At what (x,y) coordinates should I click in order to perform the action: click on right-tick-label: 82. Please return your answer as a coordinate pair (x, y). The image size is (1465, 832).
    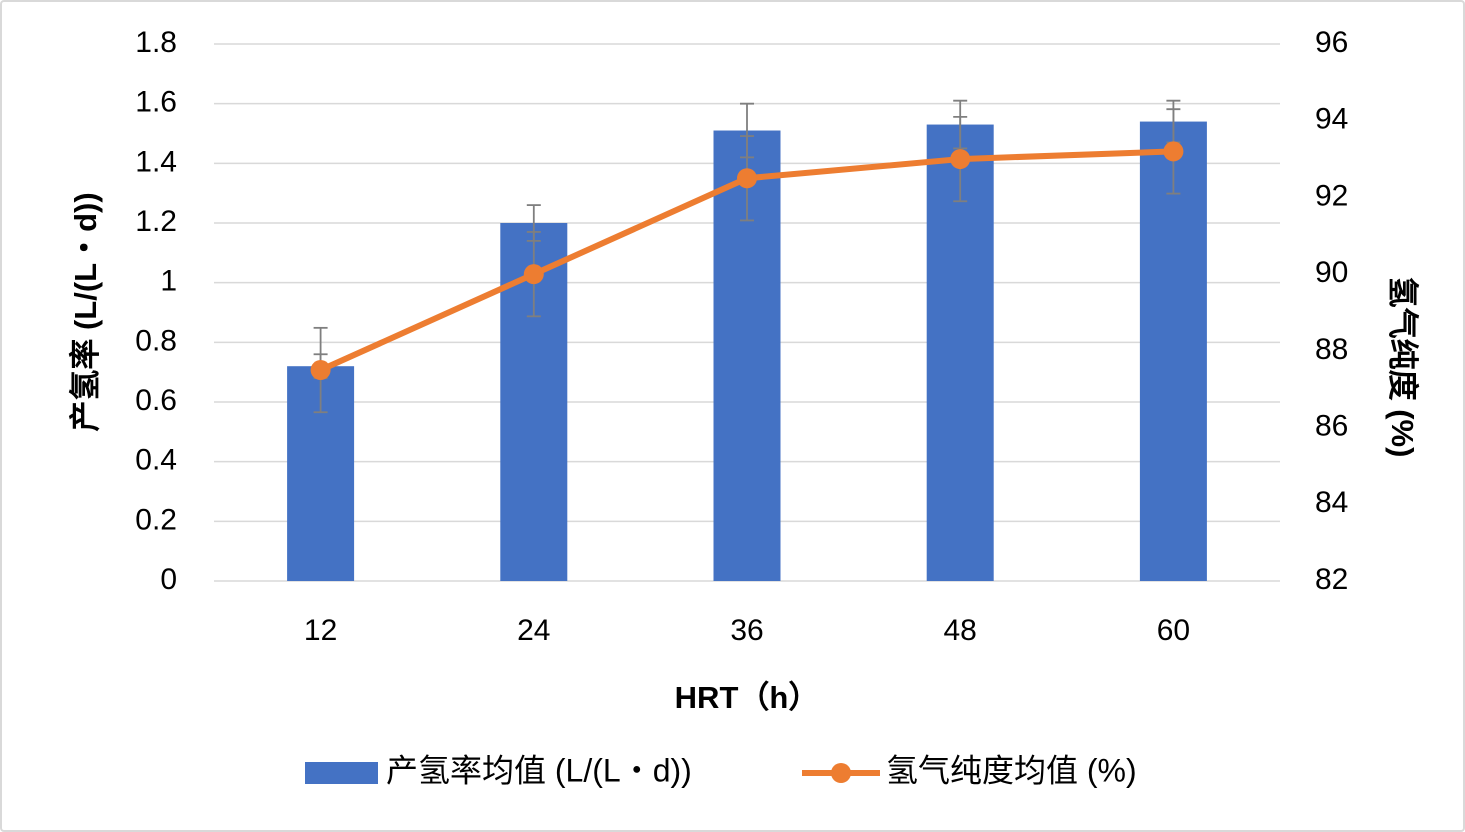
    Looking at the image, I should click on (1331, 579).